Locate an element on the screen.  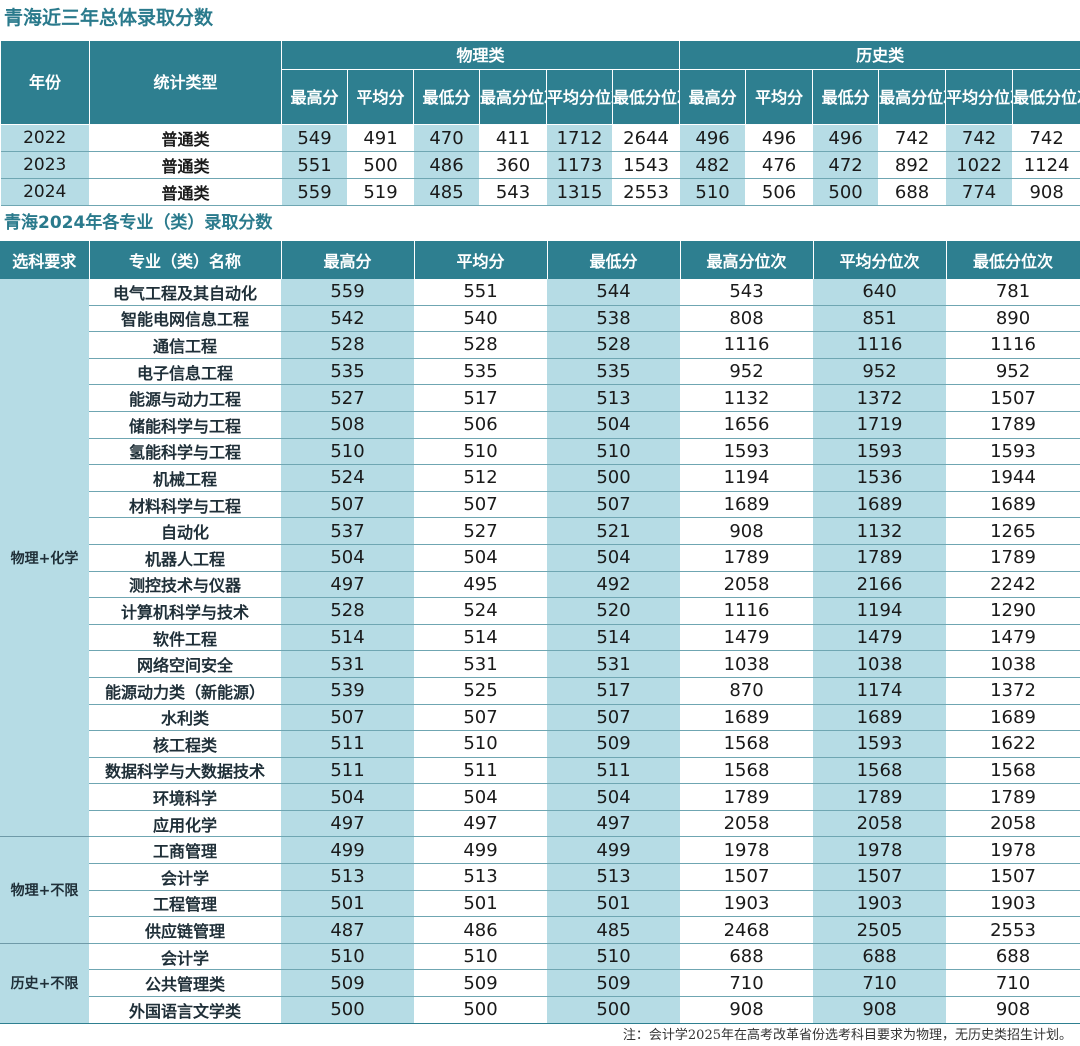
table-cell: 742 is located at coordinates (912, 138).